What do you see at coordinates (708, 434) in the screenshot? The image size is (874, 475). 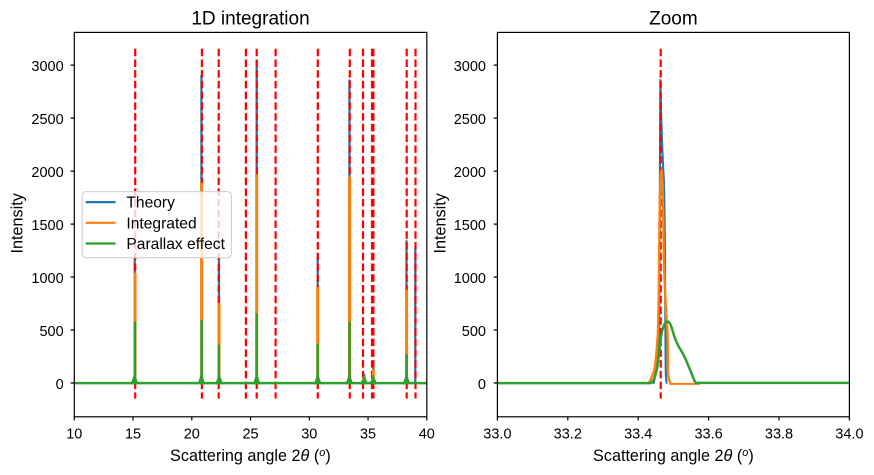 I see `svg-text: 33.6` at bounding box center [708, 434].